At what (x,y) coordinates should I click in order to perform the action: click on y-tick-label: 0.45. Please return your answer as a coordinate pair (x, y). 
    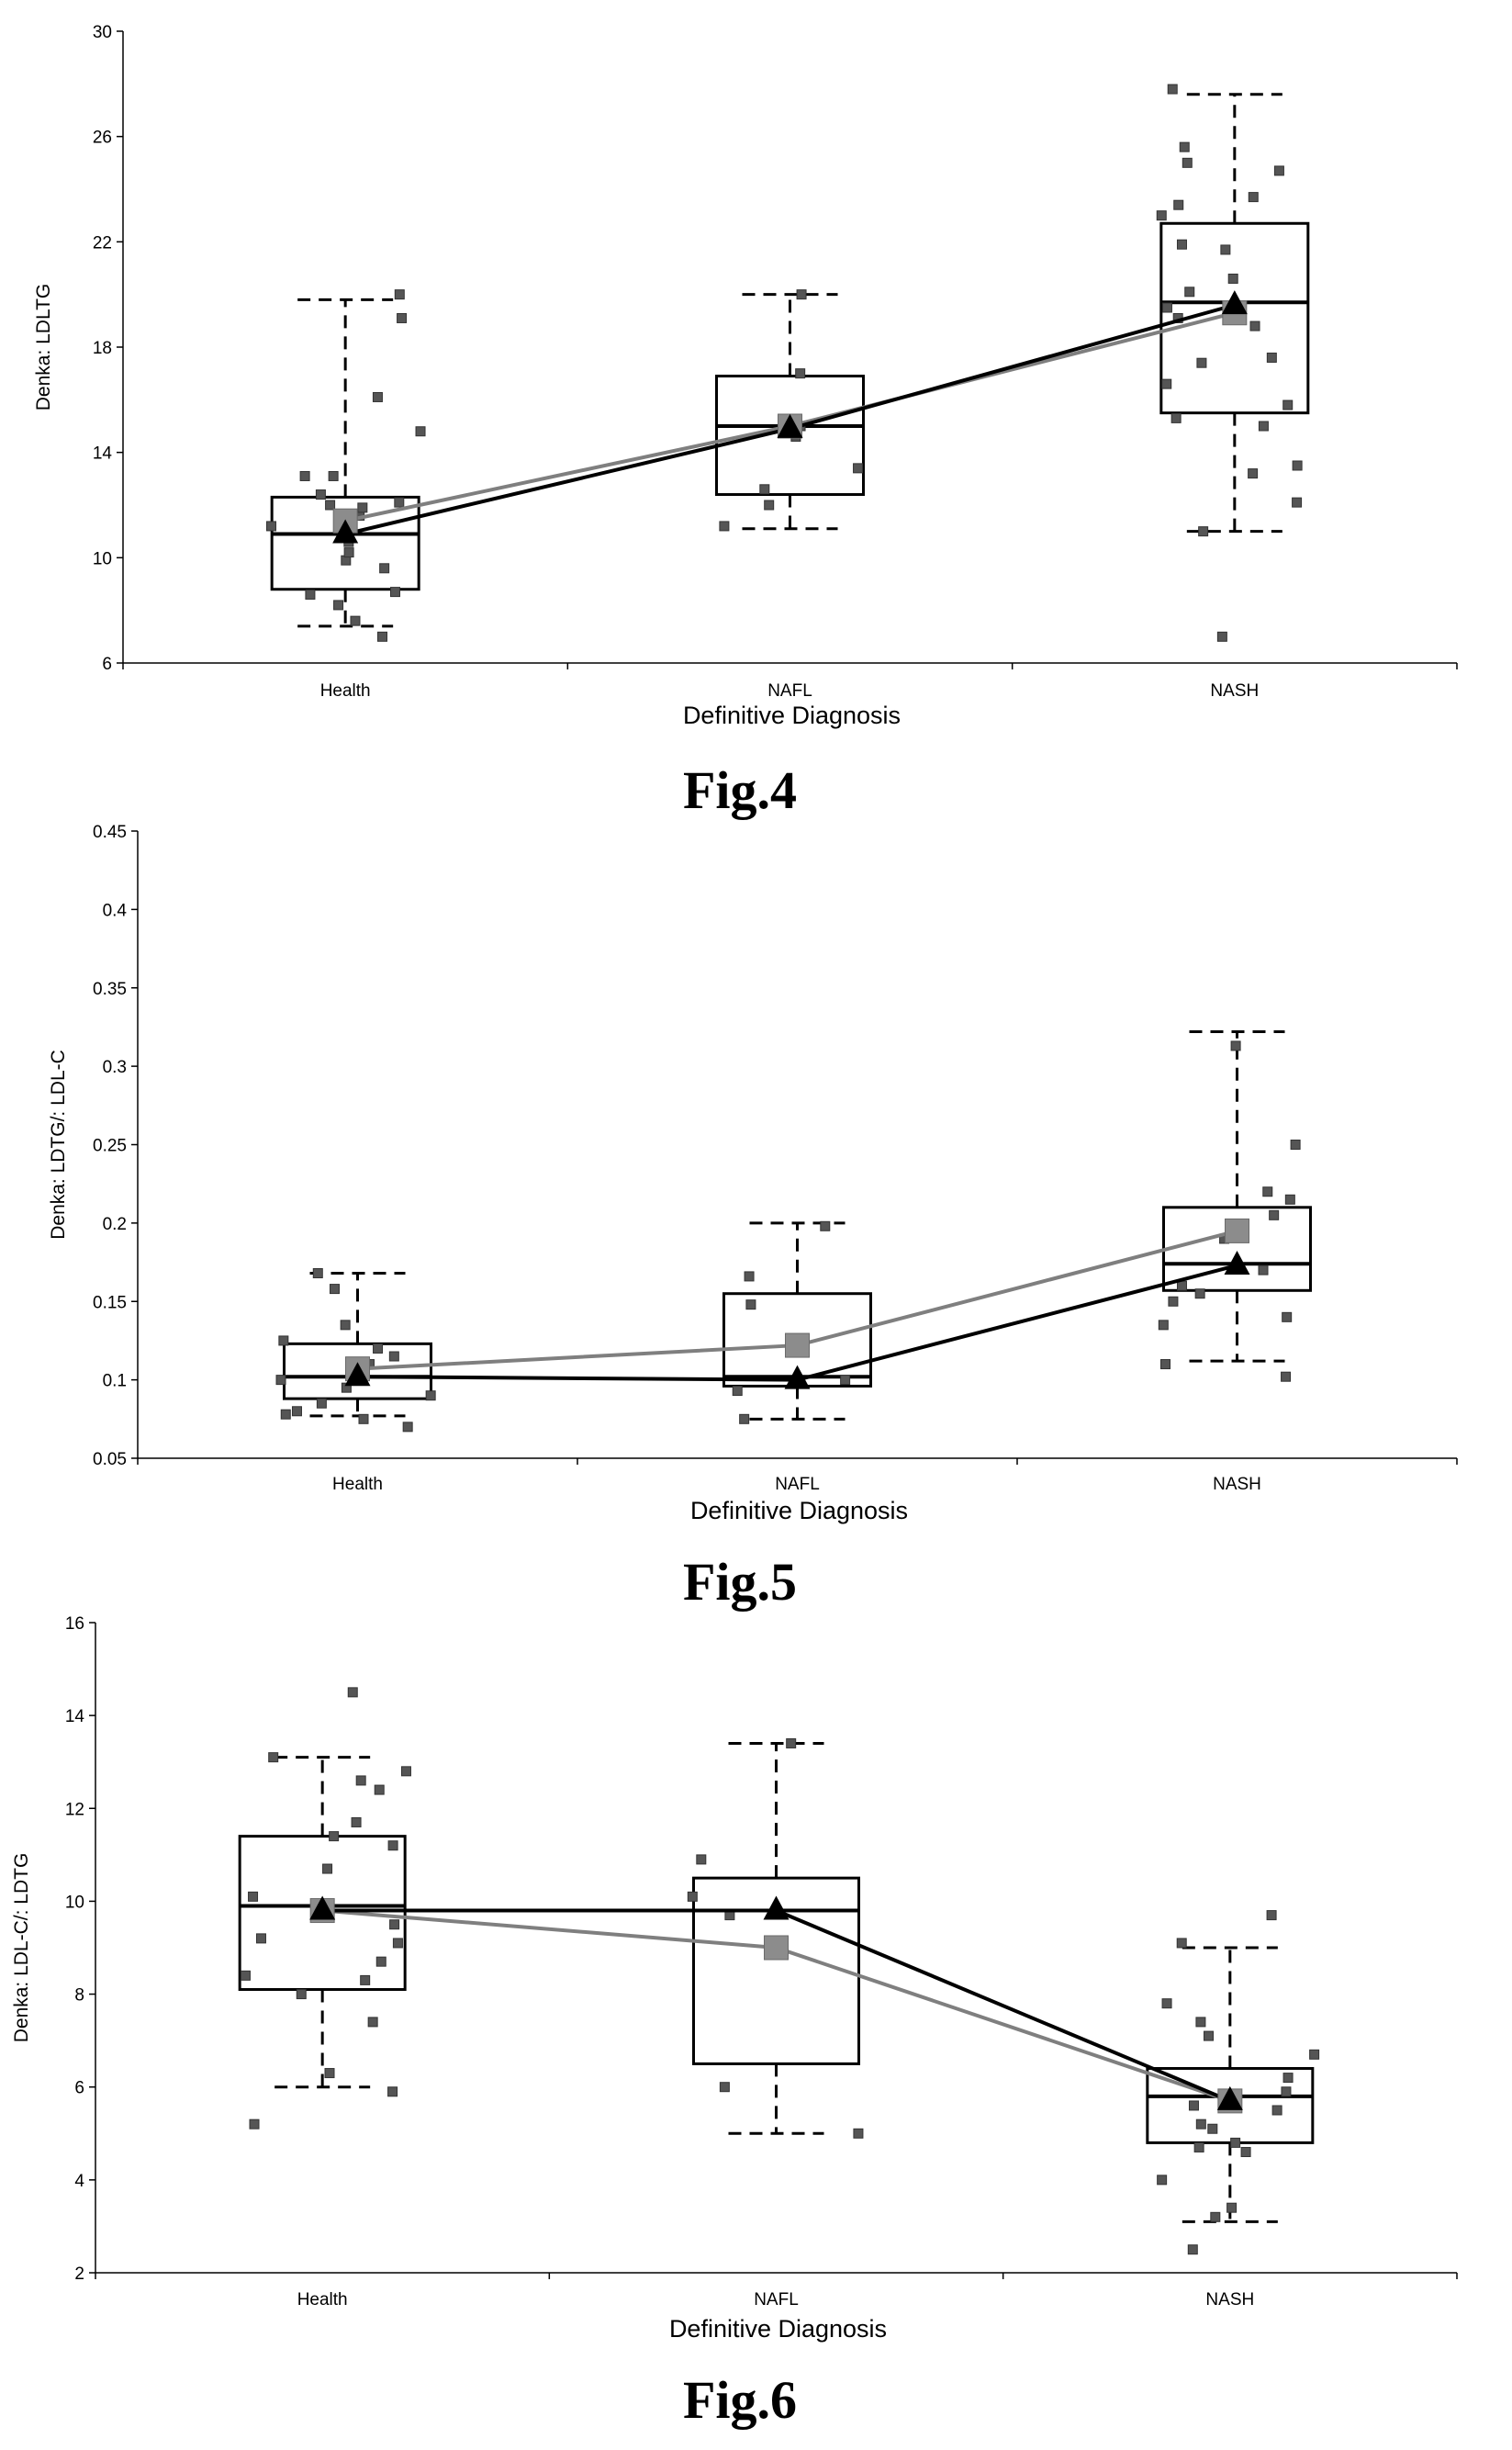
    Looking at the image, I should click on (110, 832).